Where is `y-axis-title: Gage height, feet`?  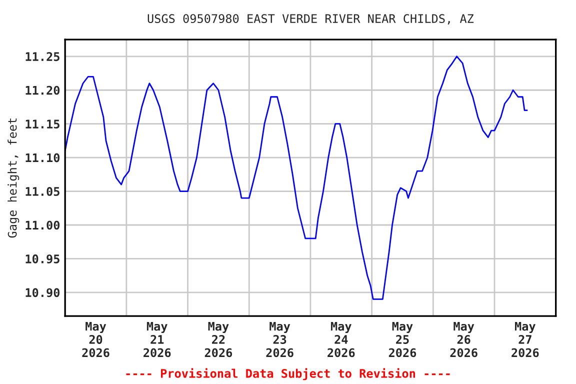
y-axis-title: Gage height, feet is located at coordinates (14, 178).